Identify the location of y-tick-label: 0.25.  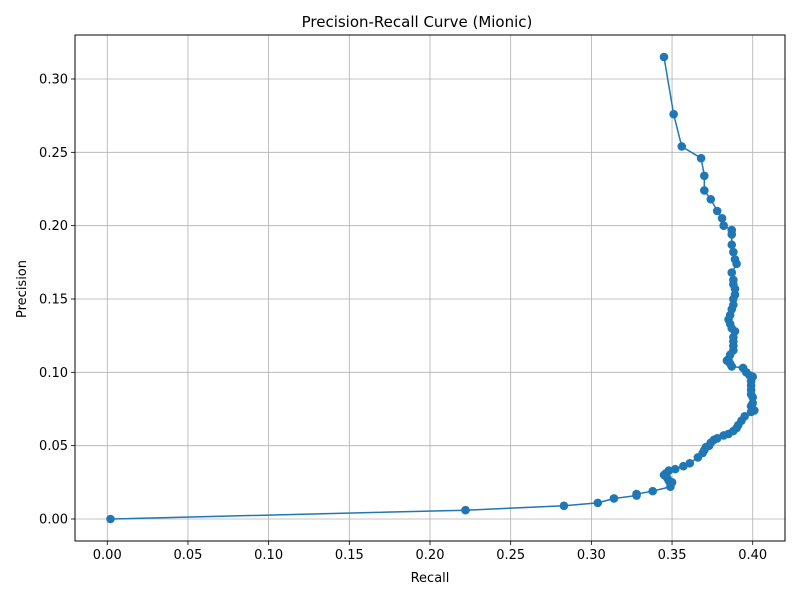
(53, 153).